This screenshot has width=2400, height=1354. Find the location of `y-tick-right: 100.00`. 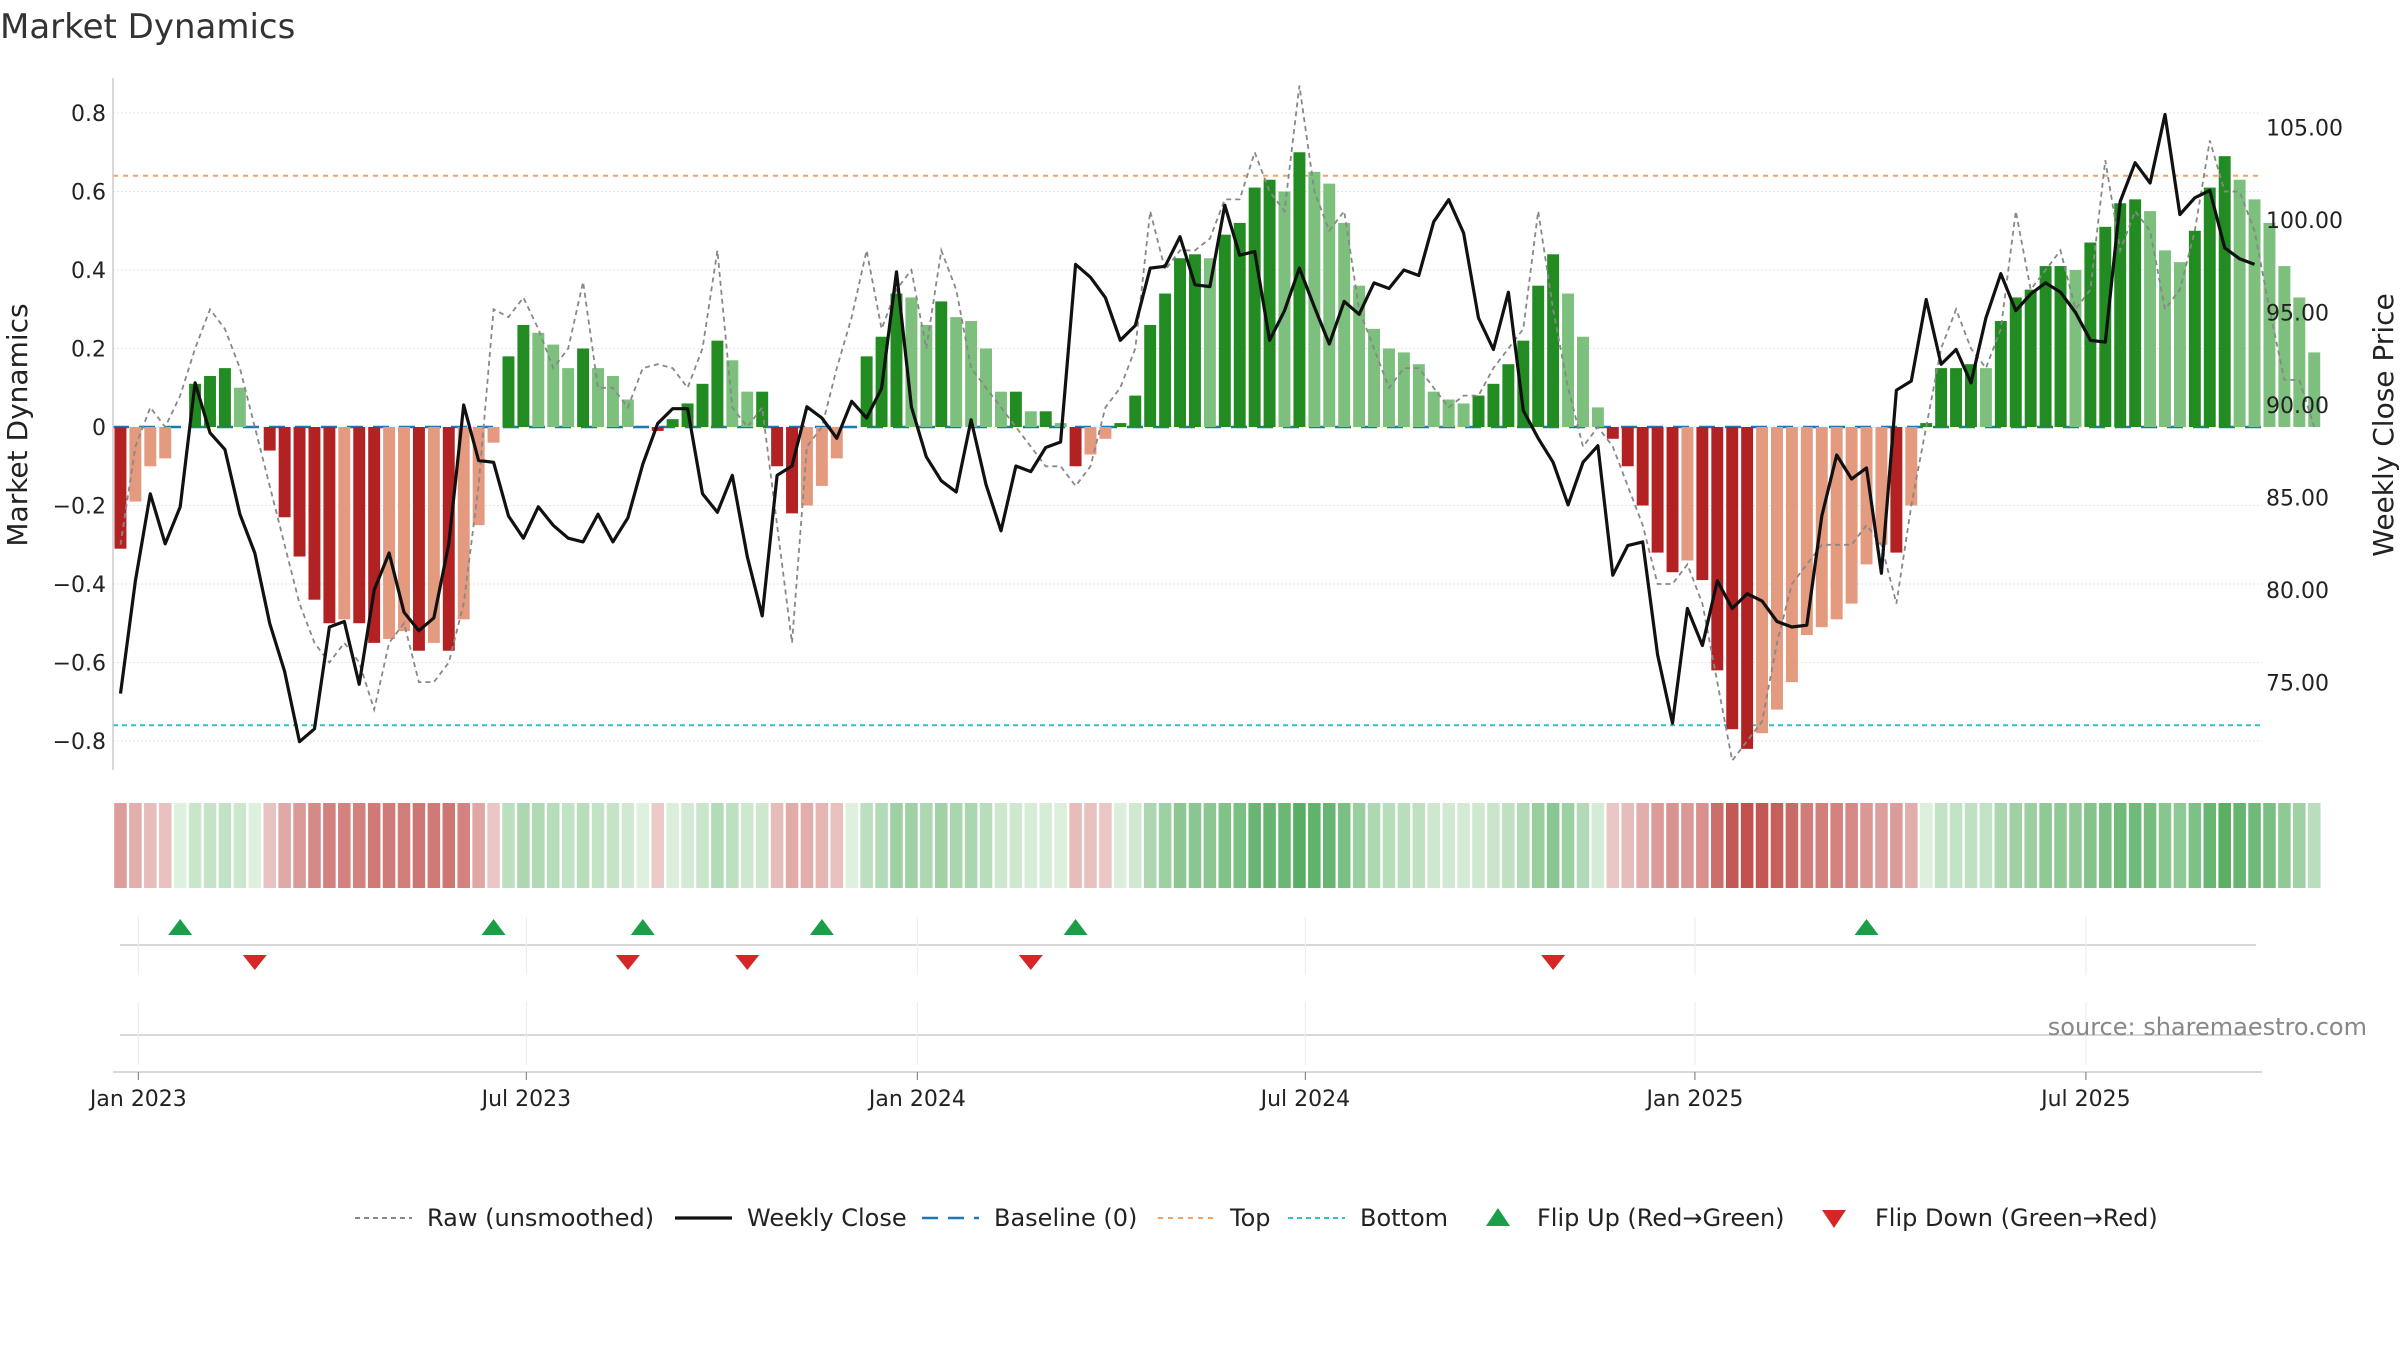

y-tick-right: 100.00 is located at coordinates (2304, 221).